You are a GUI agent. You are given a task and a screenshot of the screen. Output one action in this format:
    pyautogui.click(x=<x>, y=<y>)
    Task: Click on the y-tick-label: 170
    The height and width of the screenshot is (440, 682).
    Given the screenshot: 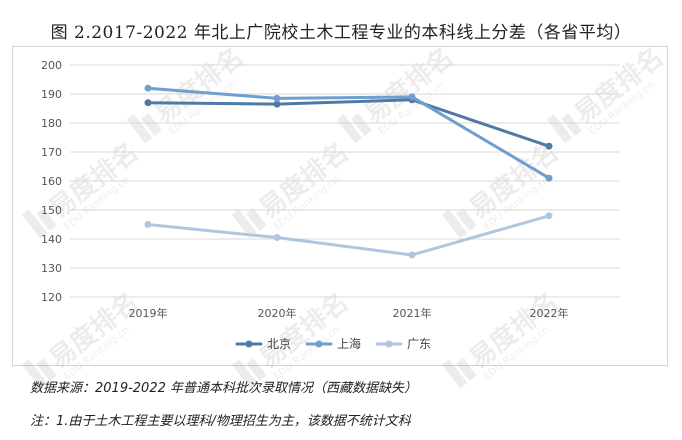 What is the action you would take?
    pyautogui.click(x=51, y=152)
    